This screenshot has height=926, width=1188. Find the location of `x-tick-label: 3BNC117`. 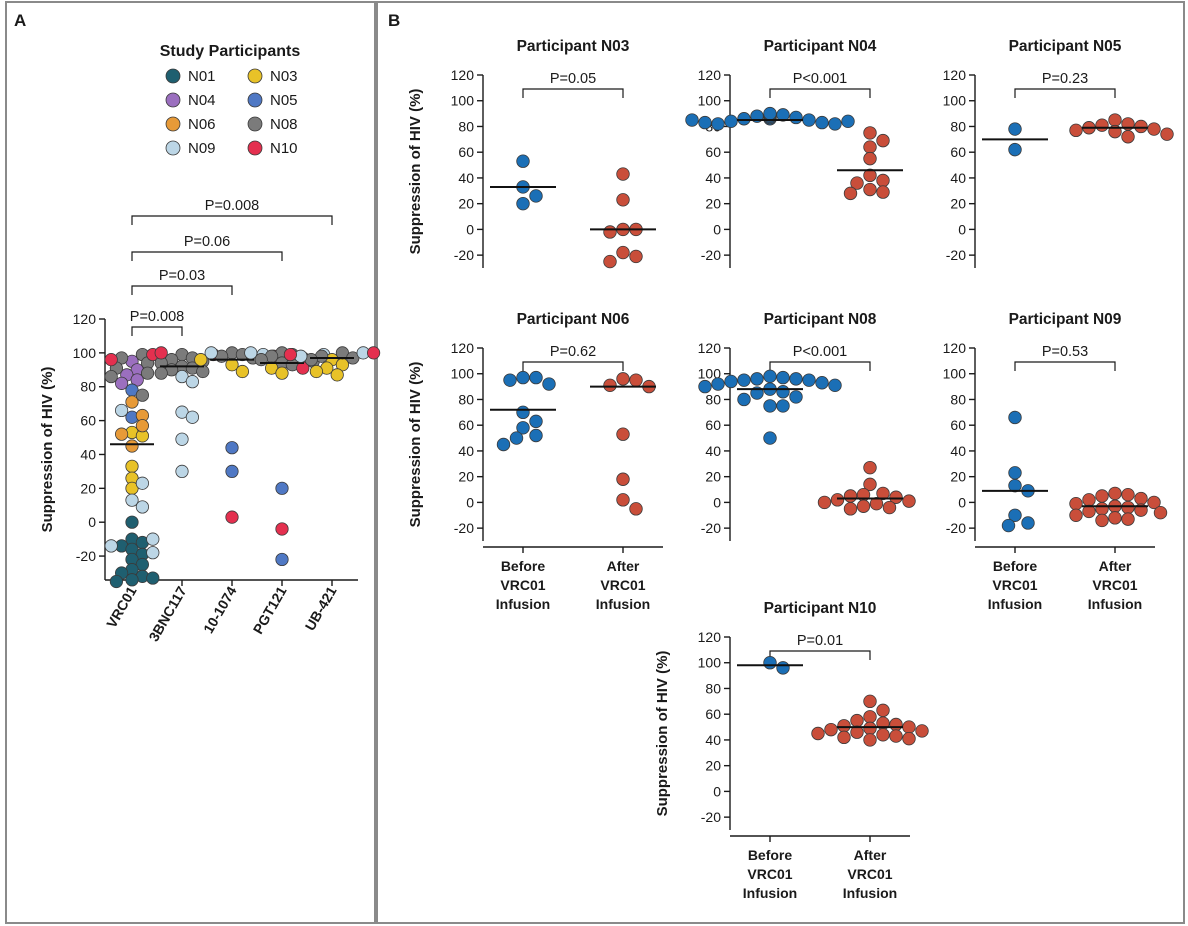

x-tick-label: 3BNC117 is located at coordinates (167, 613).